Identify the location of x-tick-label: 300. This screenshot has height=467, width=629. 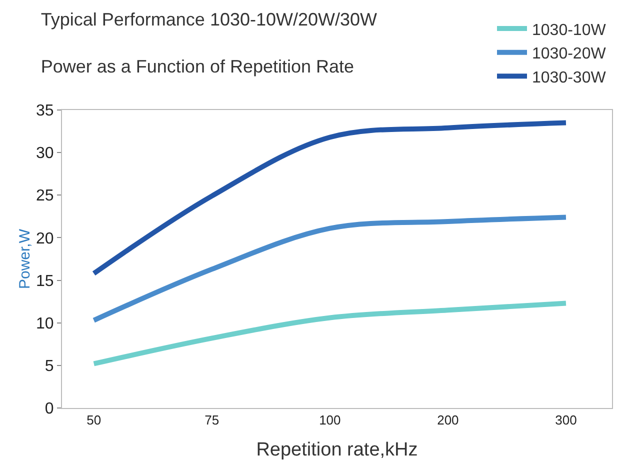
(566, 420).